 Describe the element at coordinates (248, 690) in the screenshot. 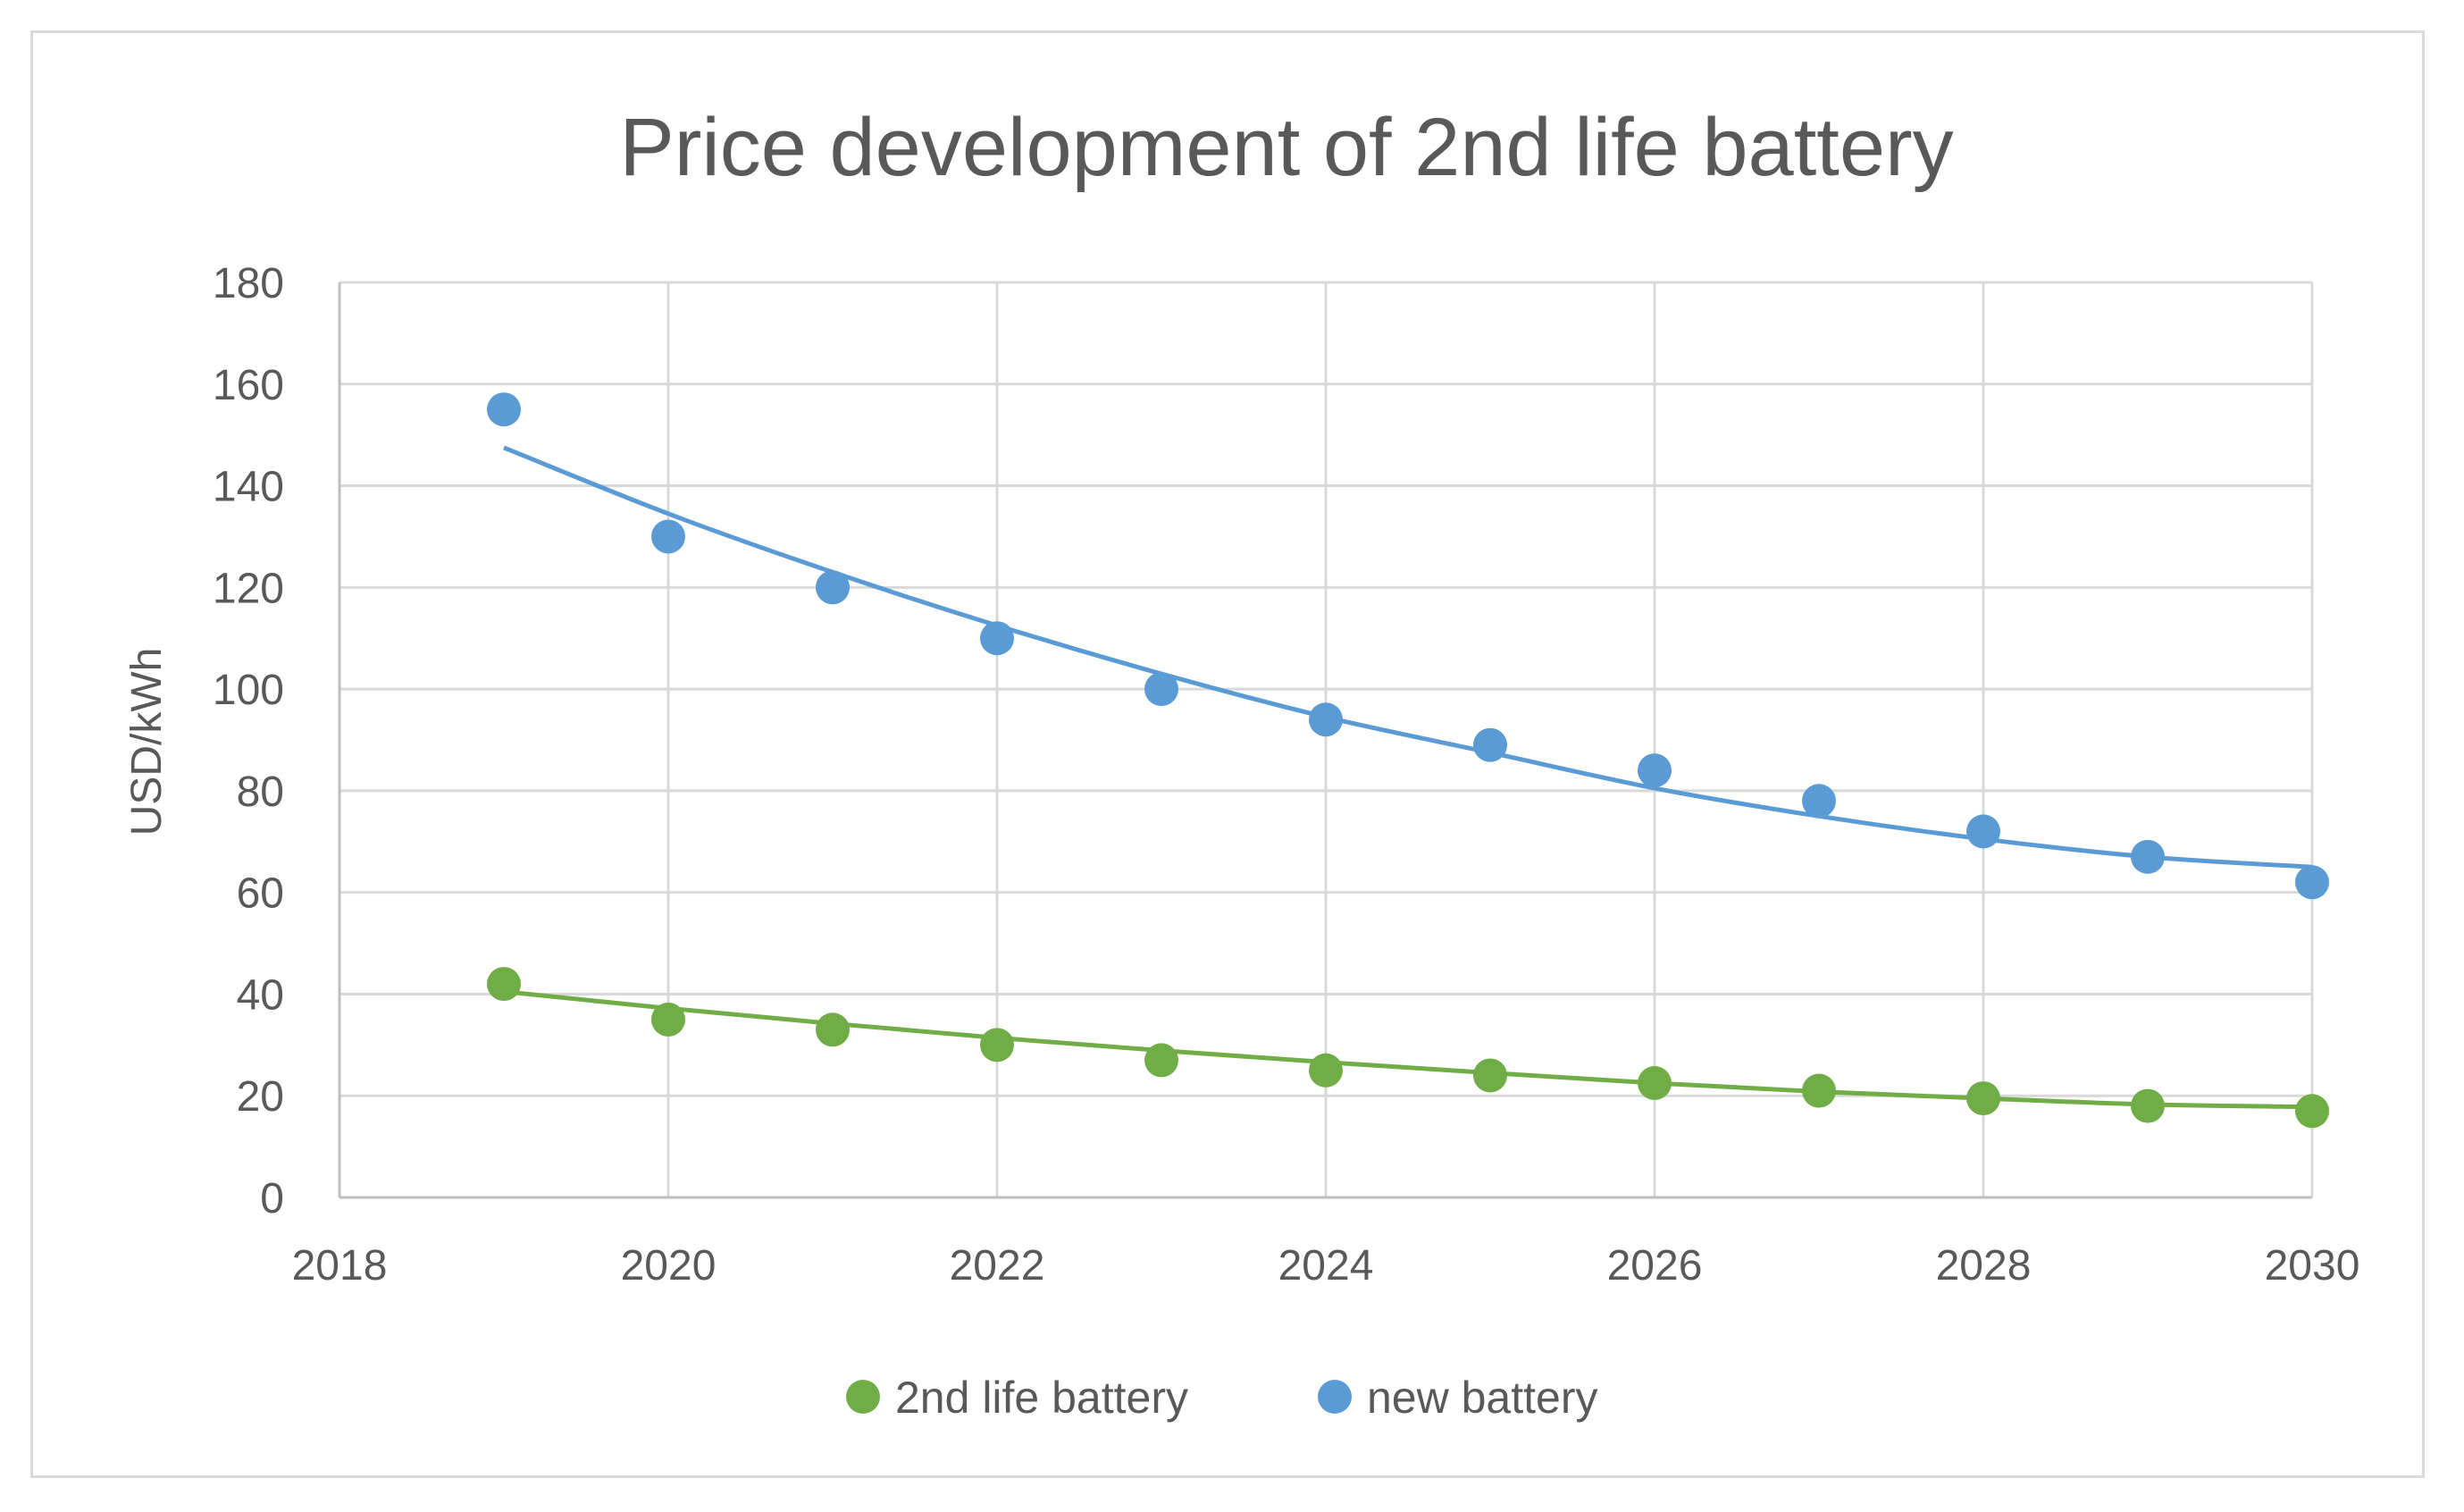

I see `y-tick-label: 100` at that location.